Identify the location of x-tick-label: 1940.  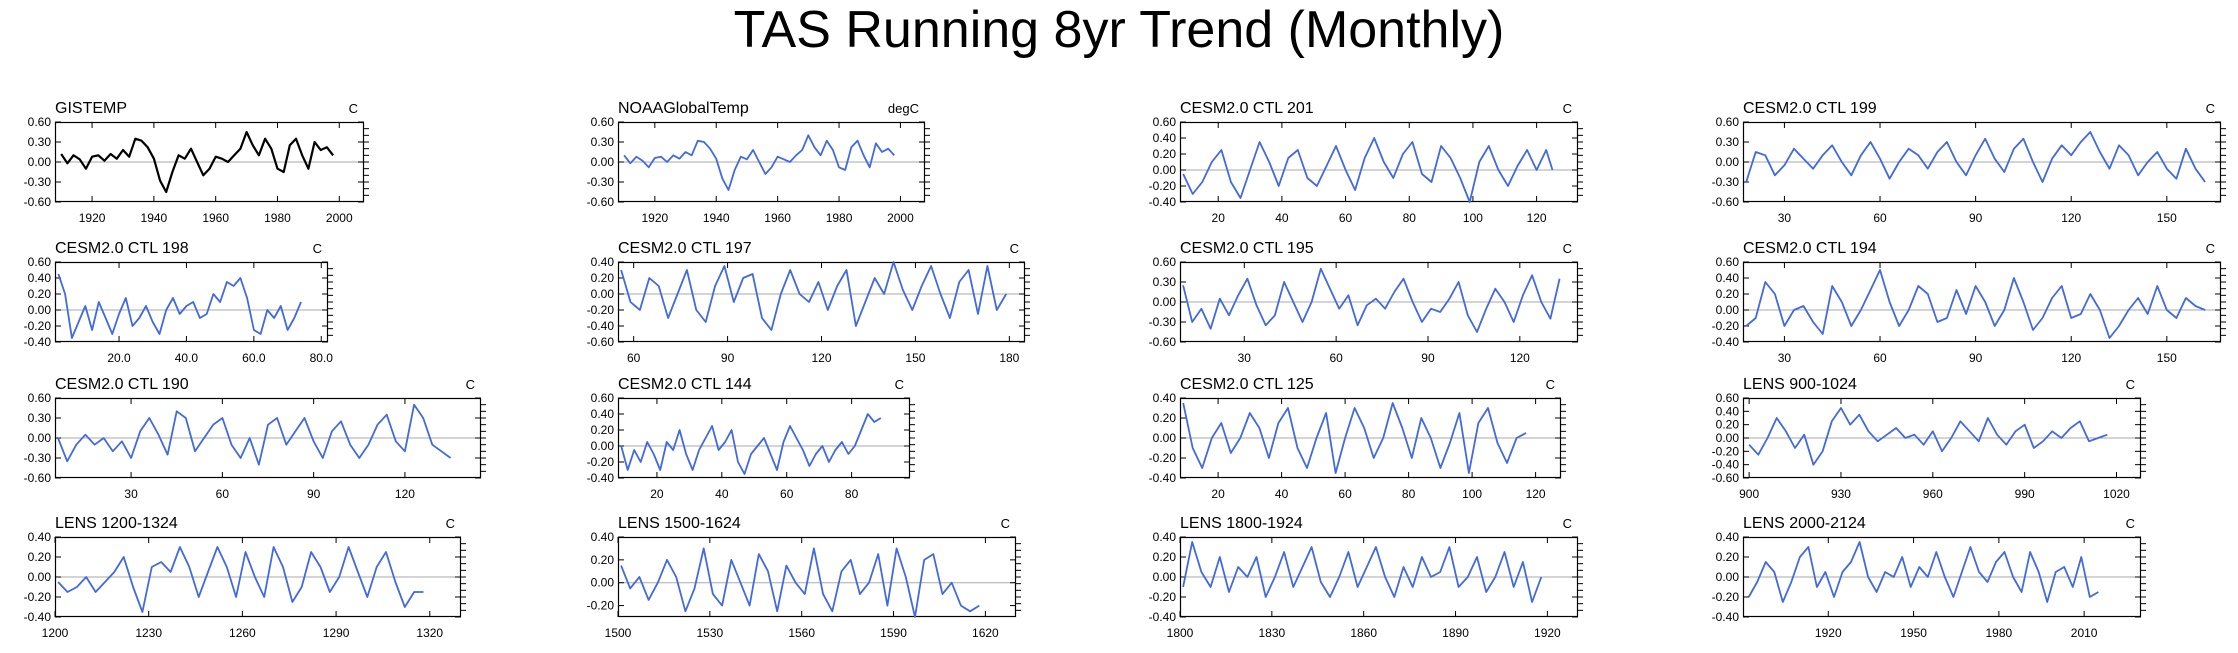
(716, 218).